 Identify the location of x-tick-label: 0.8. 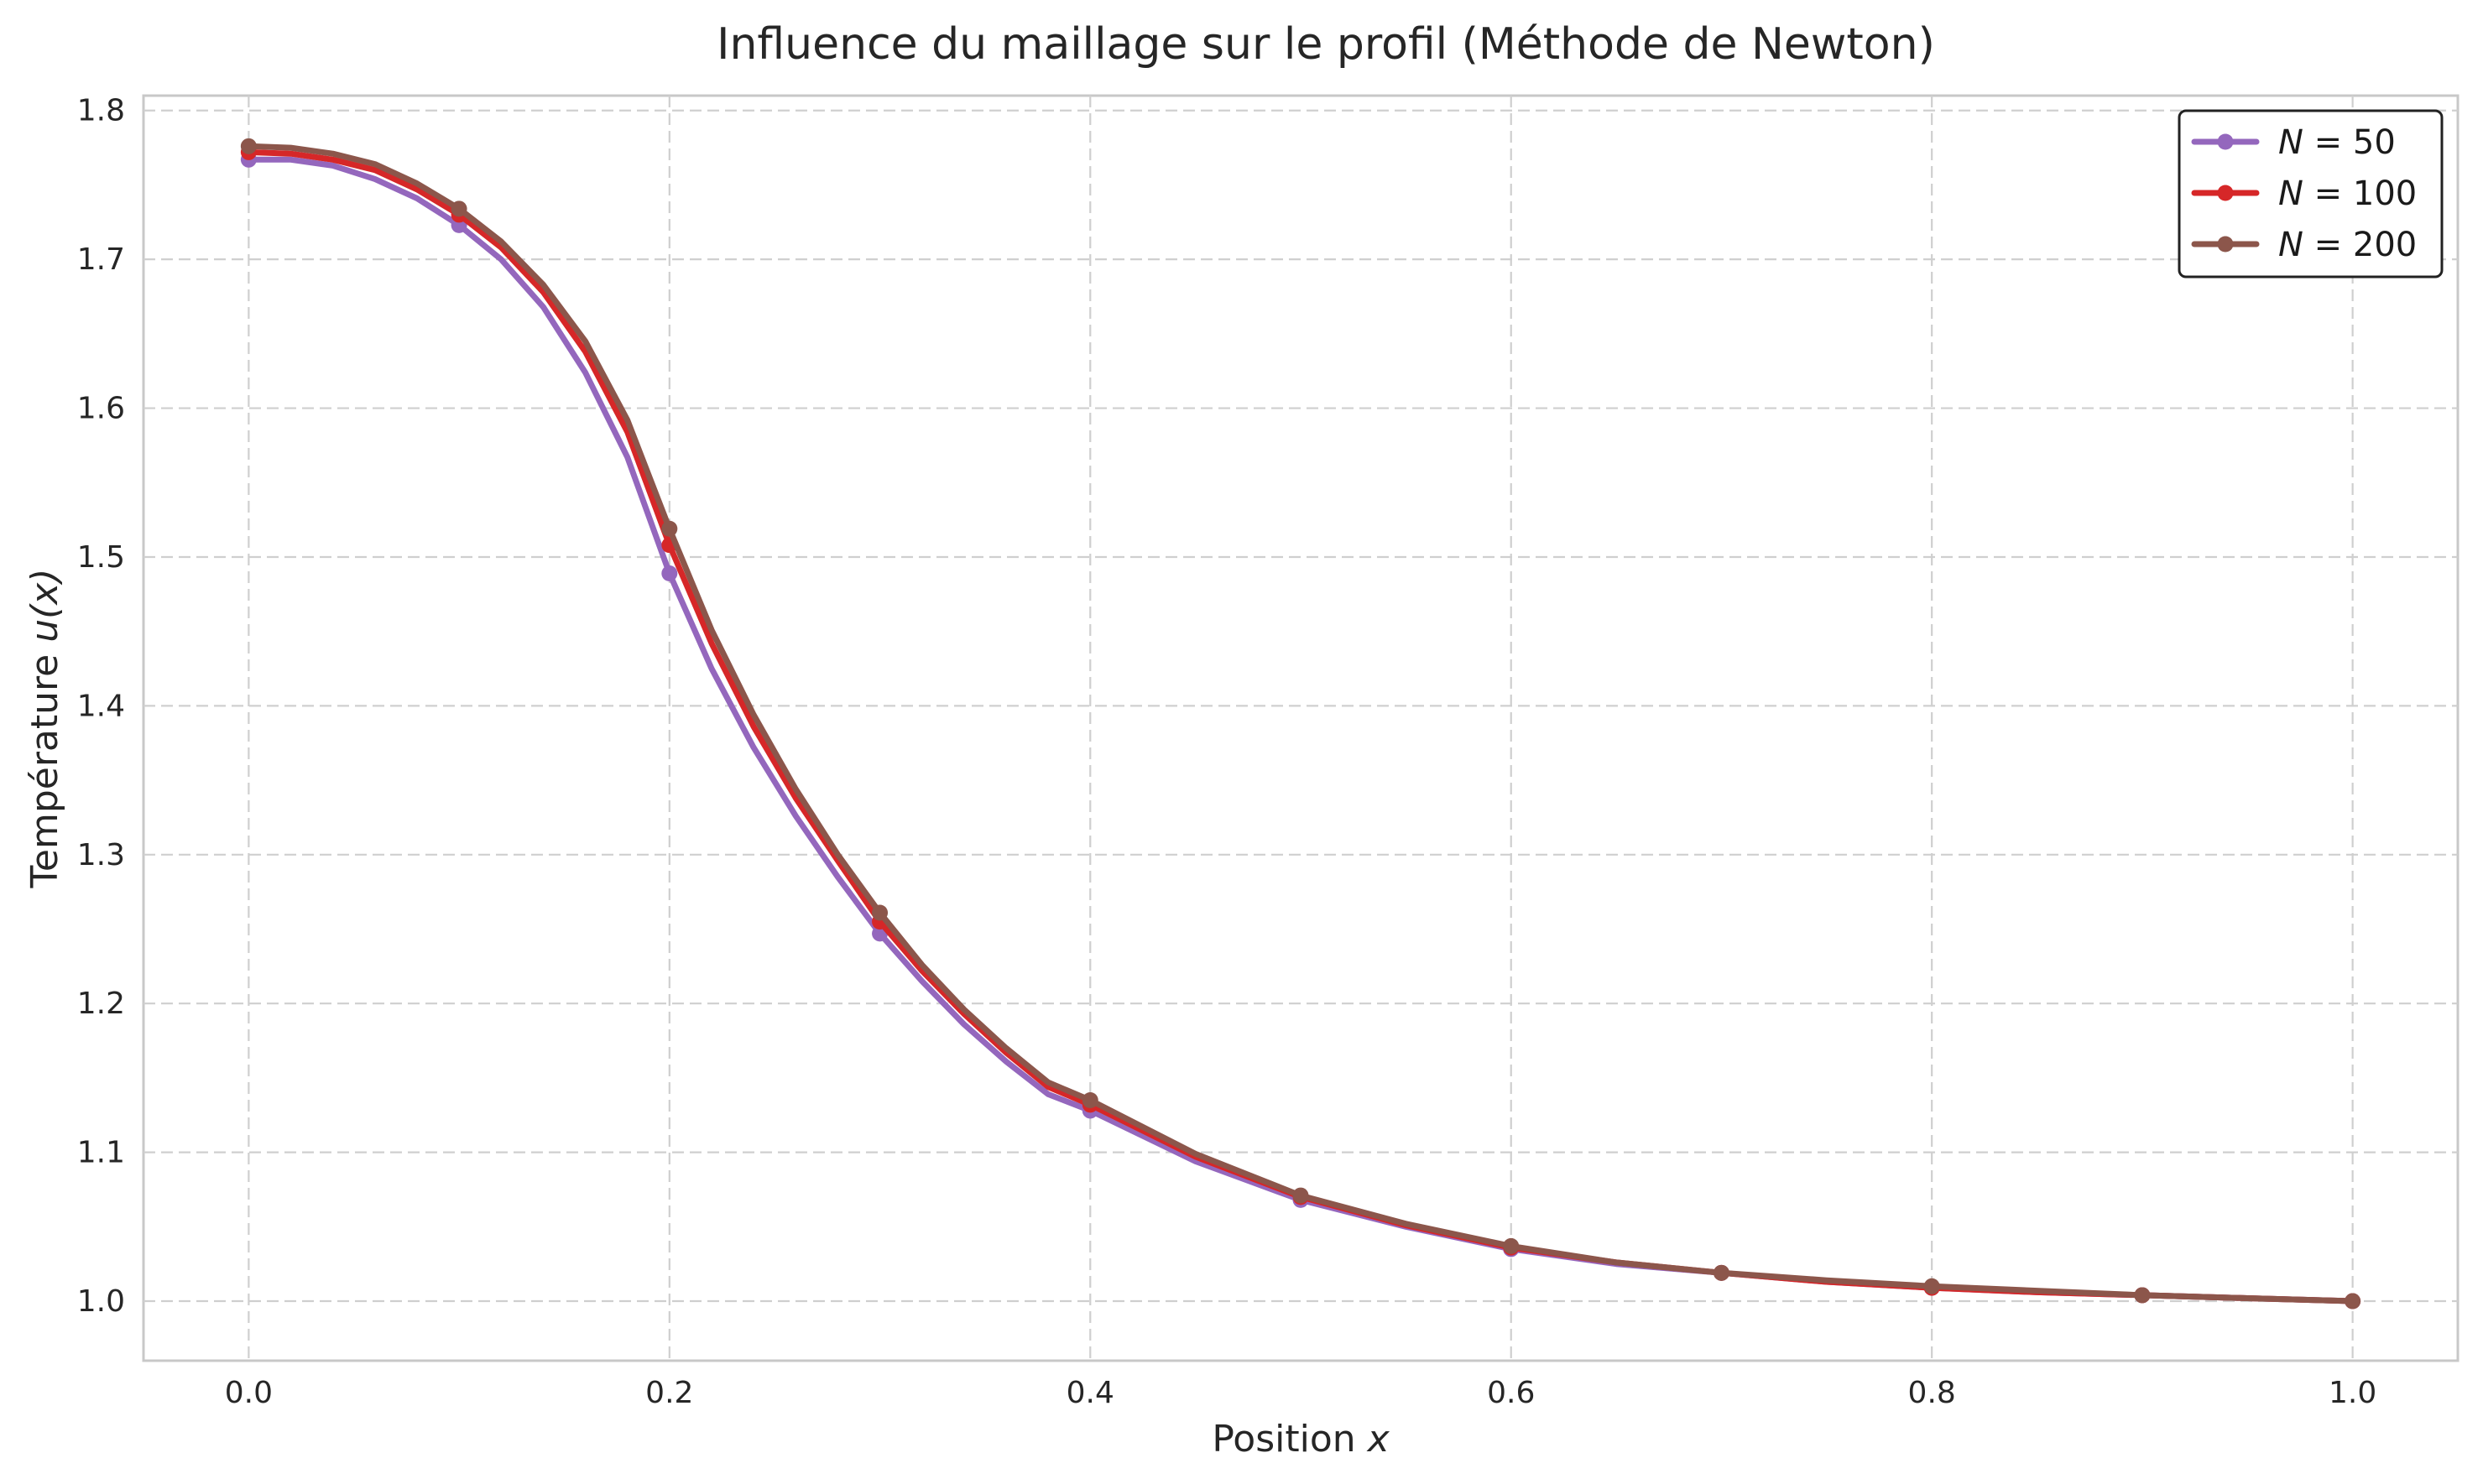
(1932, 1393).